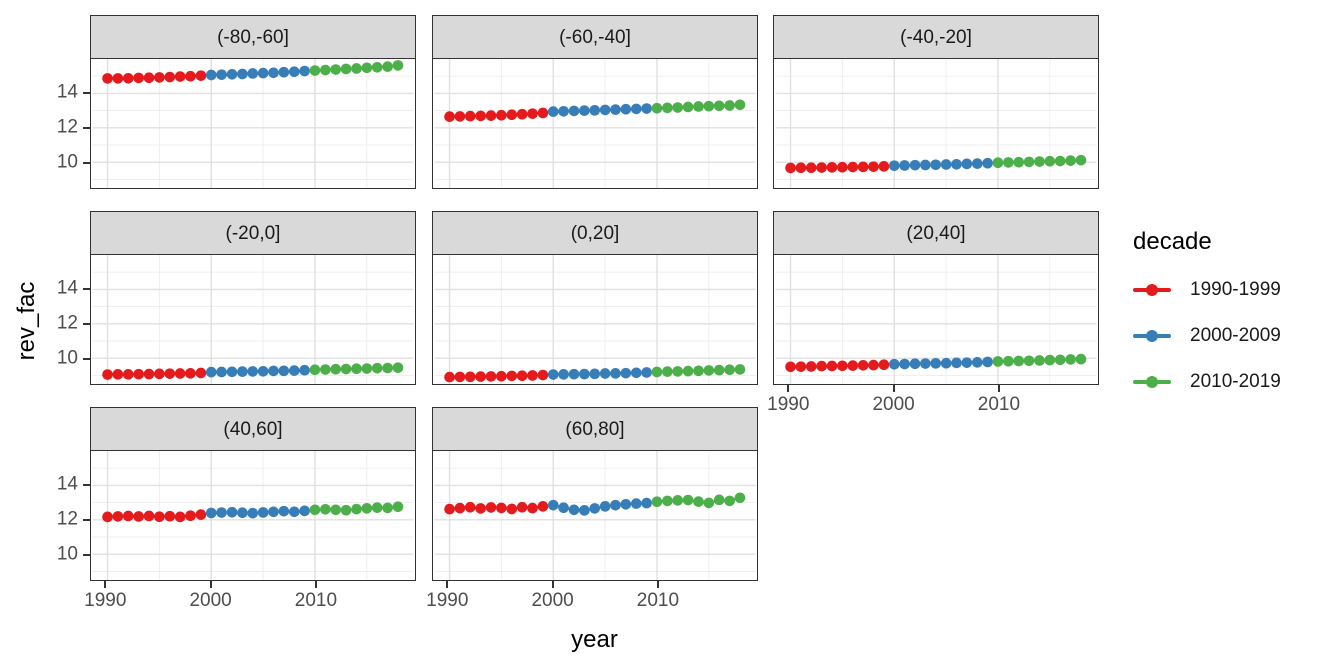 Image resolution: width=1344 pixels, height=672 pixels. What do you see at coordinates (788, 405) in the screenshot?
I see `x-axis-tick-label: 1990` at bounding box center [788, 405].